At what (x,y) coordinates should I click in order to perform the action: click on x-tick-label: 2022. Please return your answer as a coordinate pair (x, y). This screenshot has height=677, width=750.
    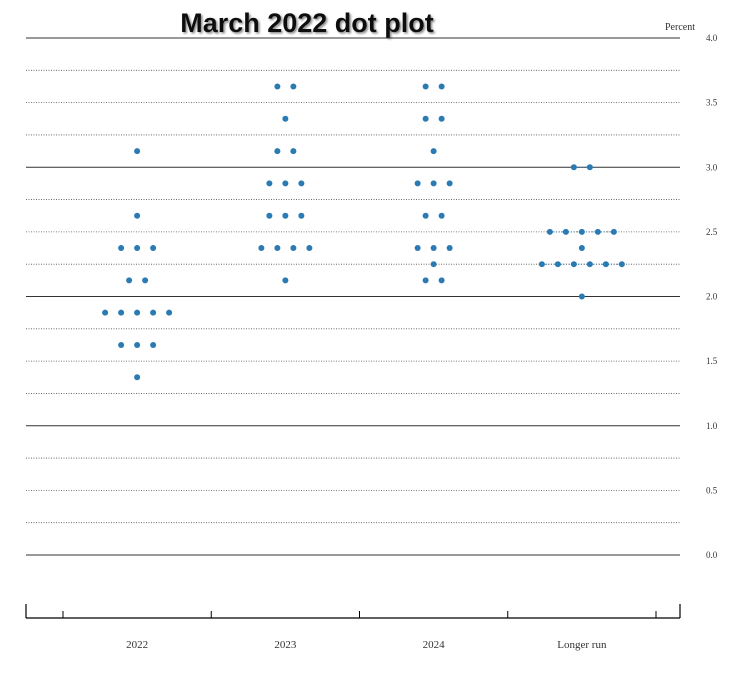
    Looking at the image, I should click on (137, 645).